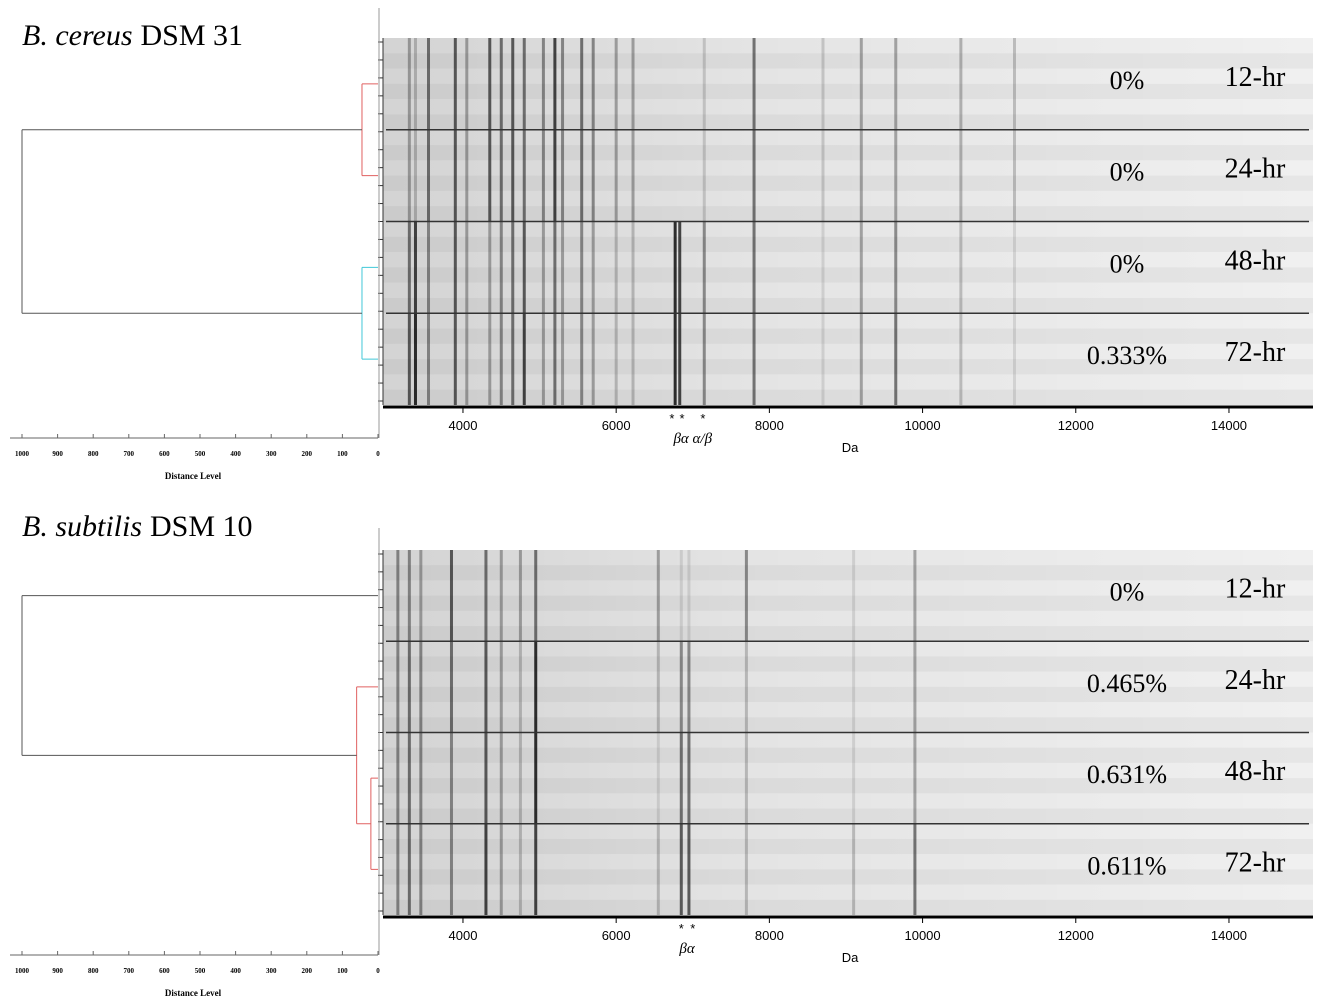 This screenshot has height=1004, width=1323. What do you see at coordinates (1229, 425) in the screenshot?
I see `x-tick-label: 14000` at bounding box center [1229, 425].